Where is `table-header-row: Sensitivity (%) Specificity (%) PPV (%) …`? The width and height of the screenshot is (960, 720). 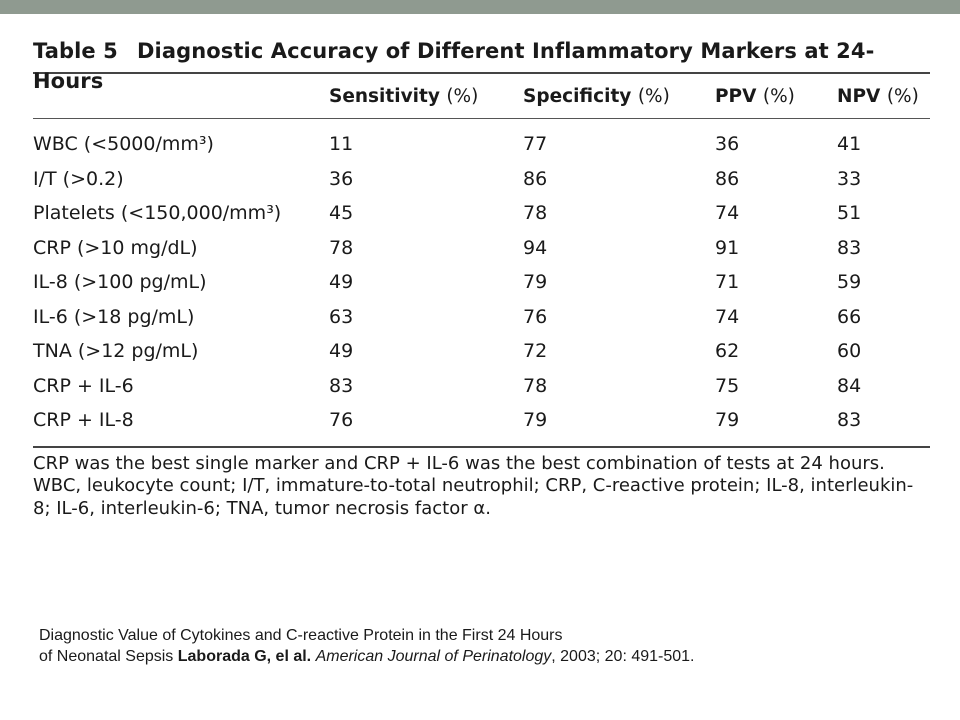 table-header-row: Sensitivity (%) Specificity (%) PPV (%) … is located at coordinates (481, 96).